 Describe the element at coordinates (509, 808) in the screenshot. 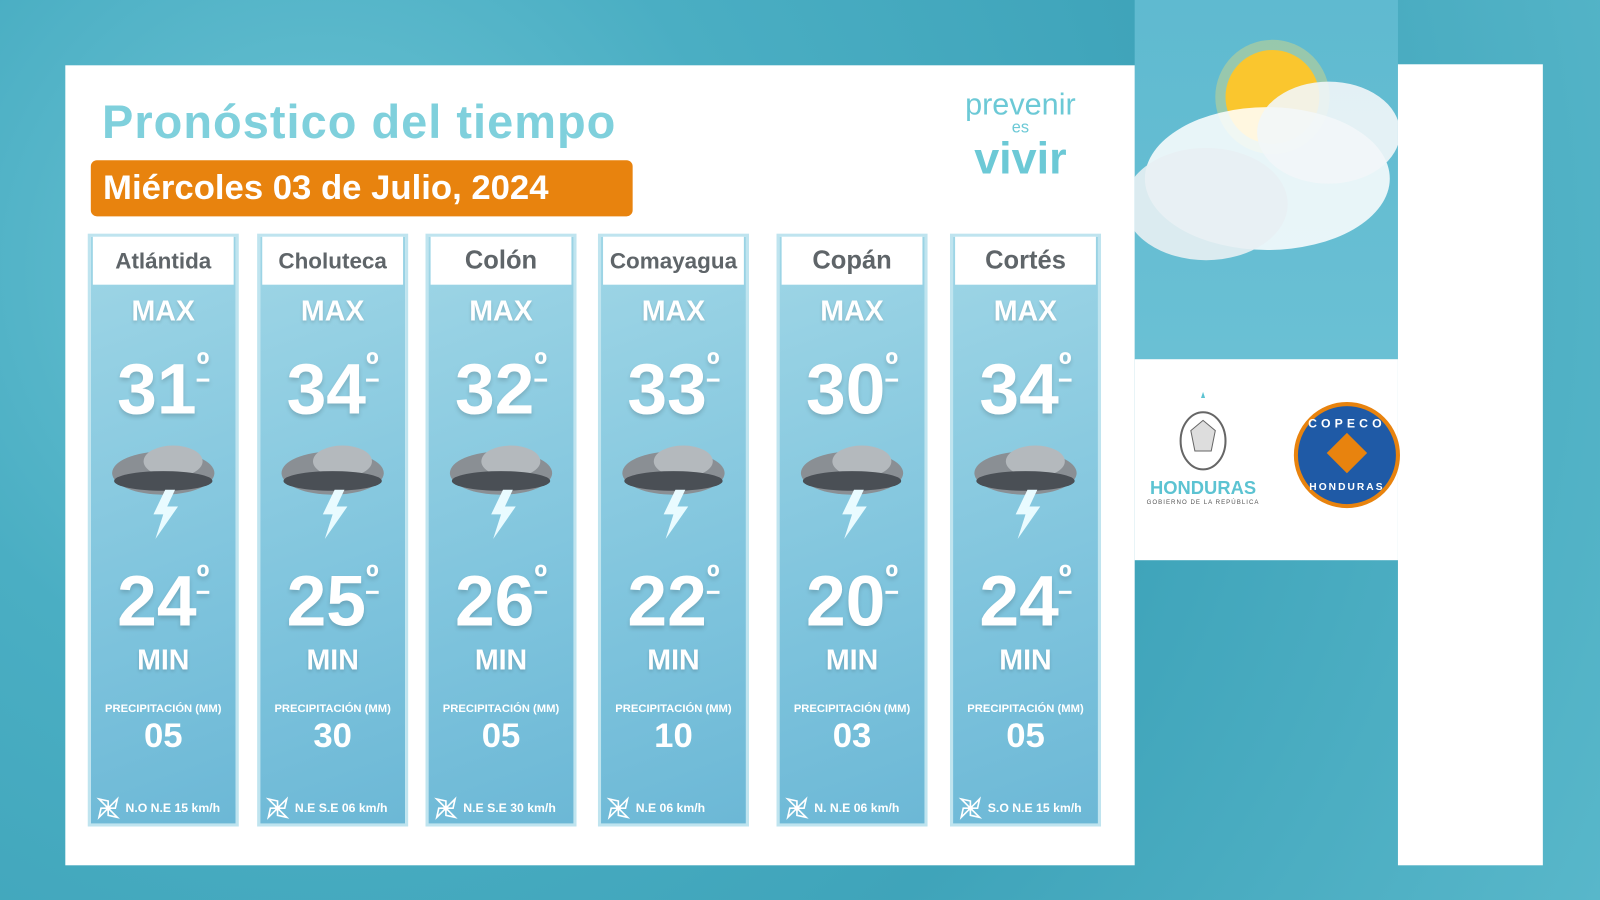

I see `wind-text: N.E S.E 30 km/h` at that location.